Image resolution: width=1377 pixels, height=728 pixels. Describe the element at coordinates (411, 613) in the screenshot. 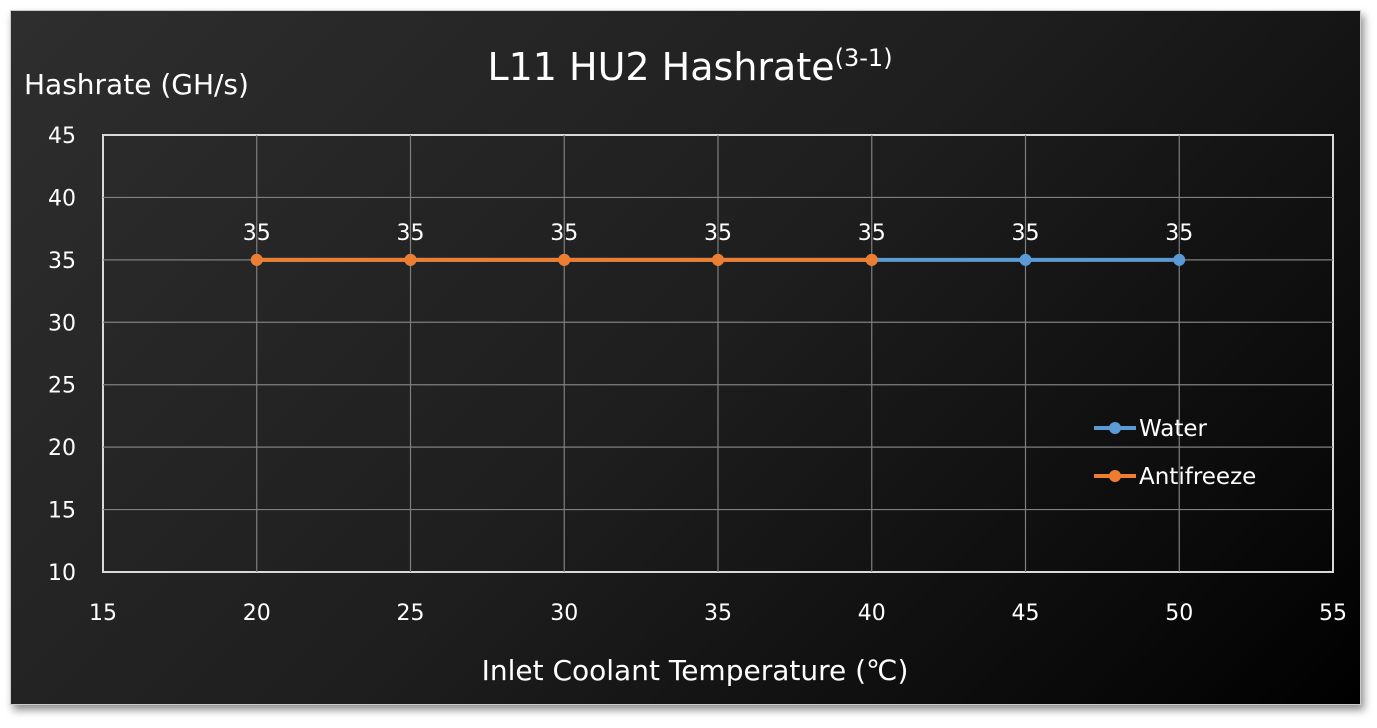

I see `x-tick-label: 25` at that location.